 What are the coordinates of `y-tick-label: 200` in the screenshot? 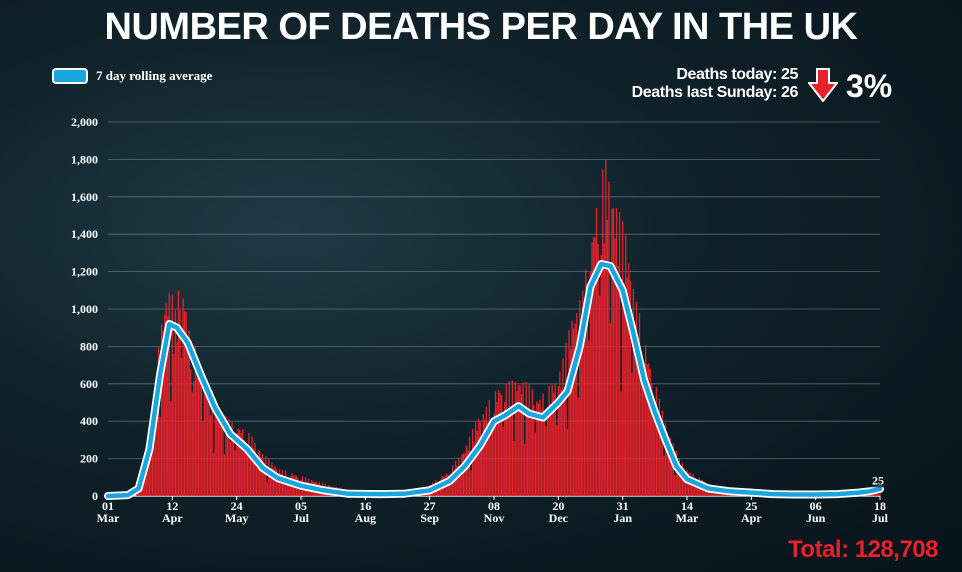 It's located at (89, 459).